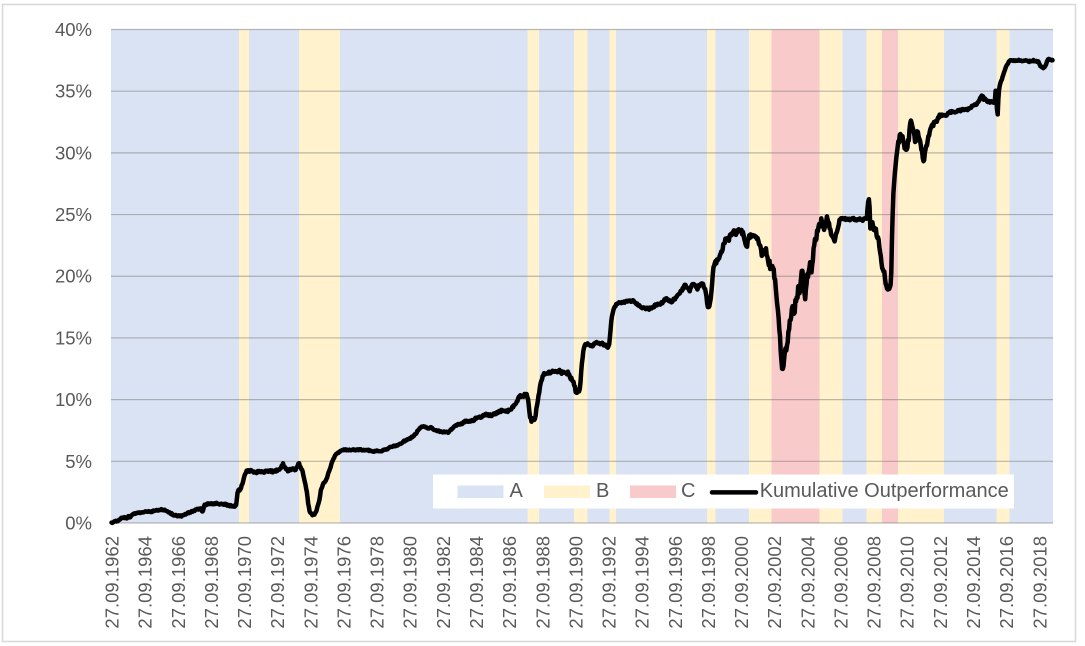  What do you see at coordinates (410, 582) in the screenshot?
I see `svg-text: 27.09.1980` at bounding box center [410, 582].